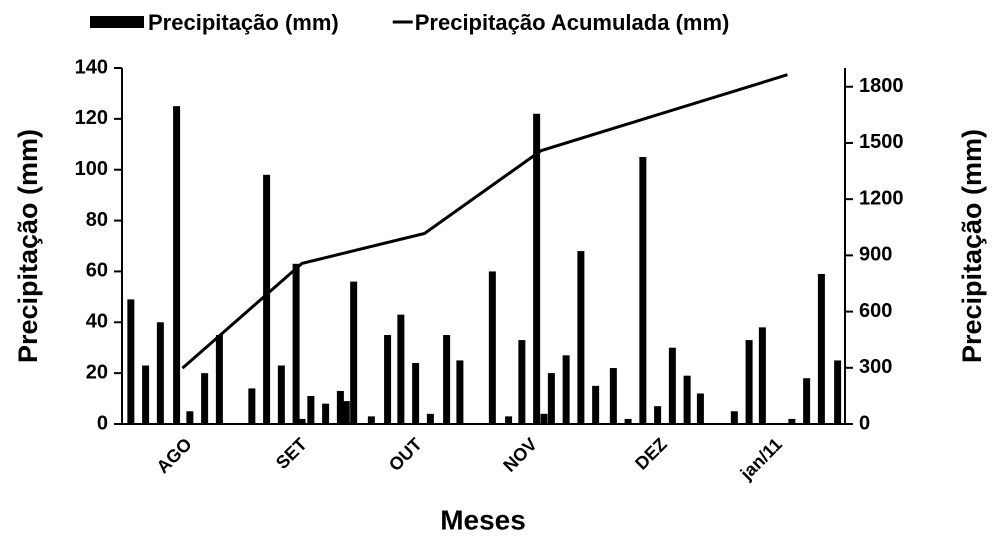  Describe the element at coordinates (572, 22) in the screenshot. I see `legend-label: Precipitação Acumulada (mm)` at that location.